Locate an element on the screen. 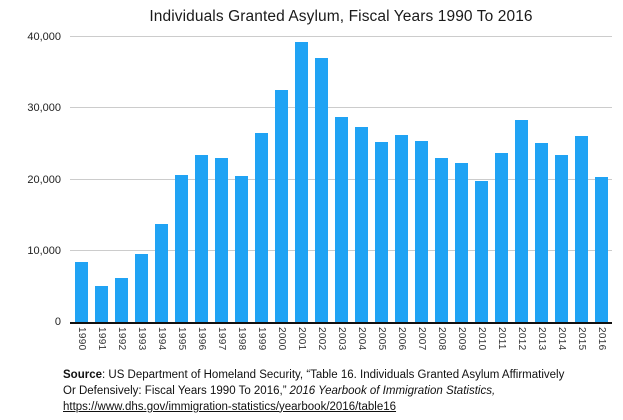 The height and width of the screenshot is (420, 623). bar-1996 is located at coordinates (201, 238).